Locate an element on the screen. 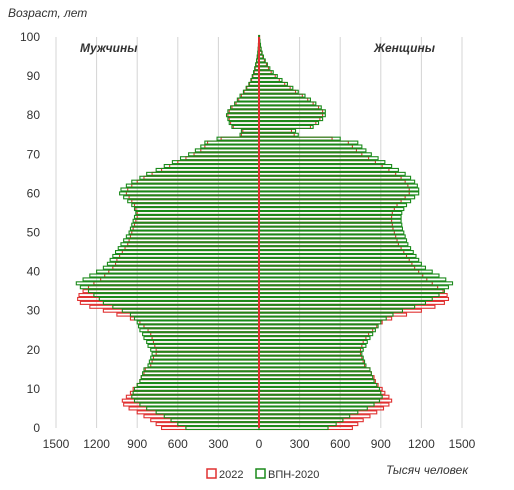  y-tick-label: 70 is located at coordinates (34, 154).